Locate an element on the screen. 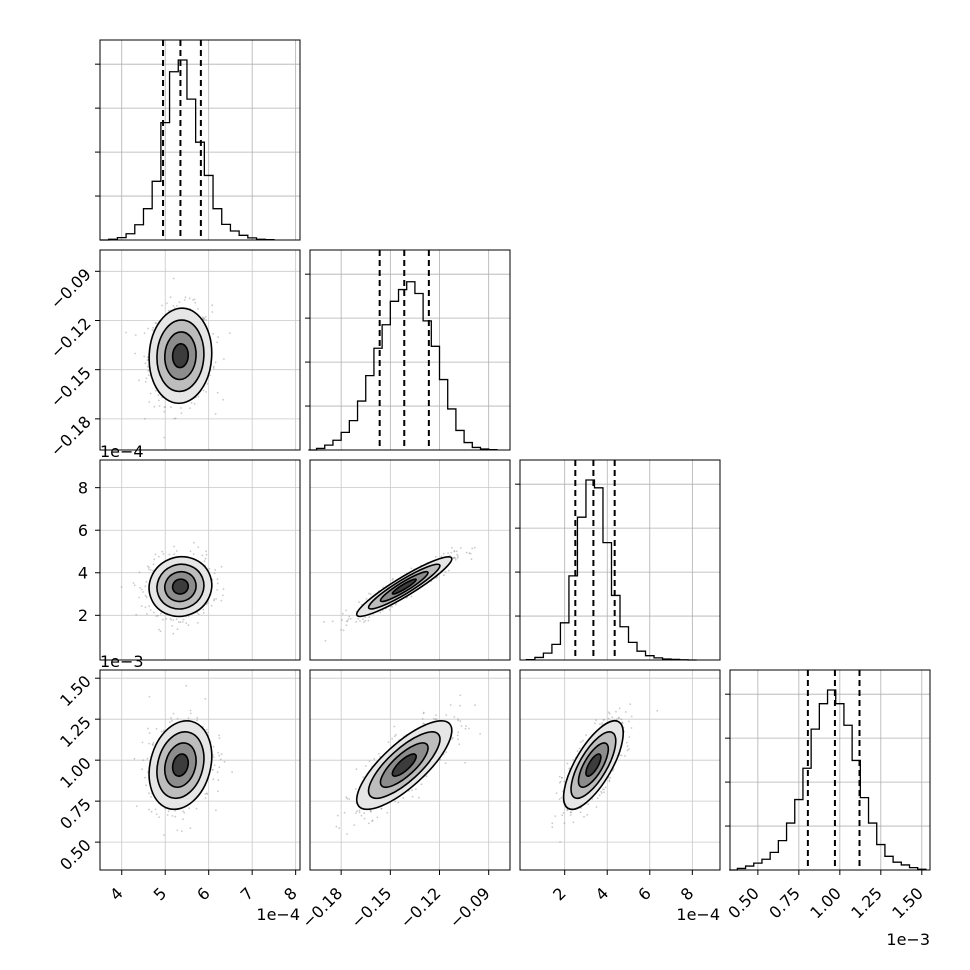  x-axis-0: 4 5 6 7 81e−4 is located at coordinates (203, 897).